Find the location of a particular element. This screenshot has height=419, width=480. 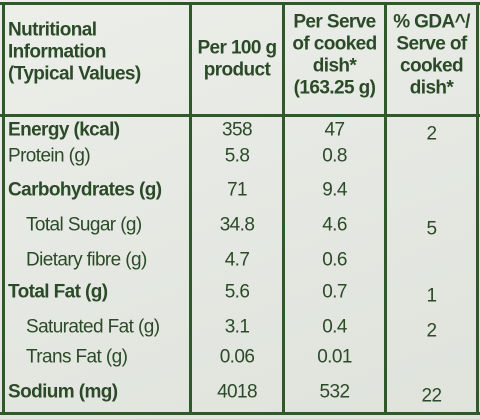

nutrient-value: 0.06 is located at coordinates (237, 357).